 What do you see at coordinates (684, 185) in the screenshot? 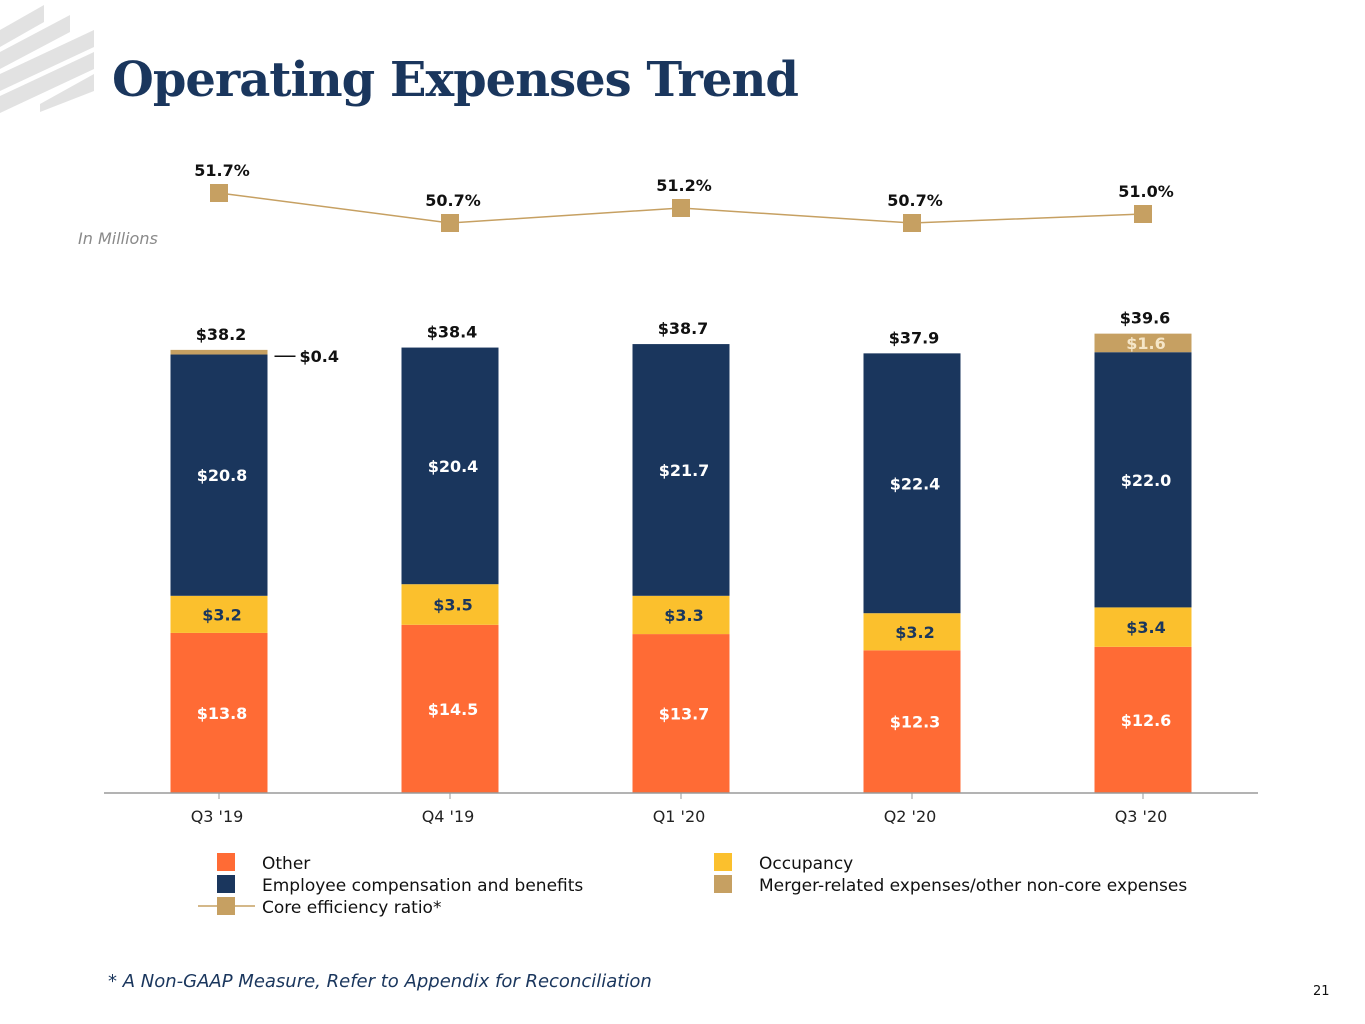
I see `efficiency-ratio-label-2: 51.2%` at bounding box center [684, 185].